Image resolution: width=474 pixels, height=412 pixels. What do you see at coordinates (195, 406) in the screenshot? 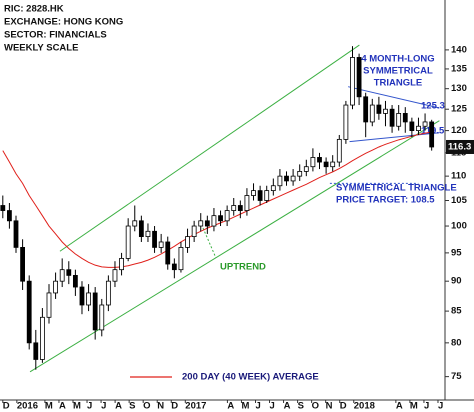
I see `x-tick-label: 2017` at bounding box center [195, 406].